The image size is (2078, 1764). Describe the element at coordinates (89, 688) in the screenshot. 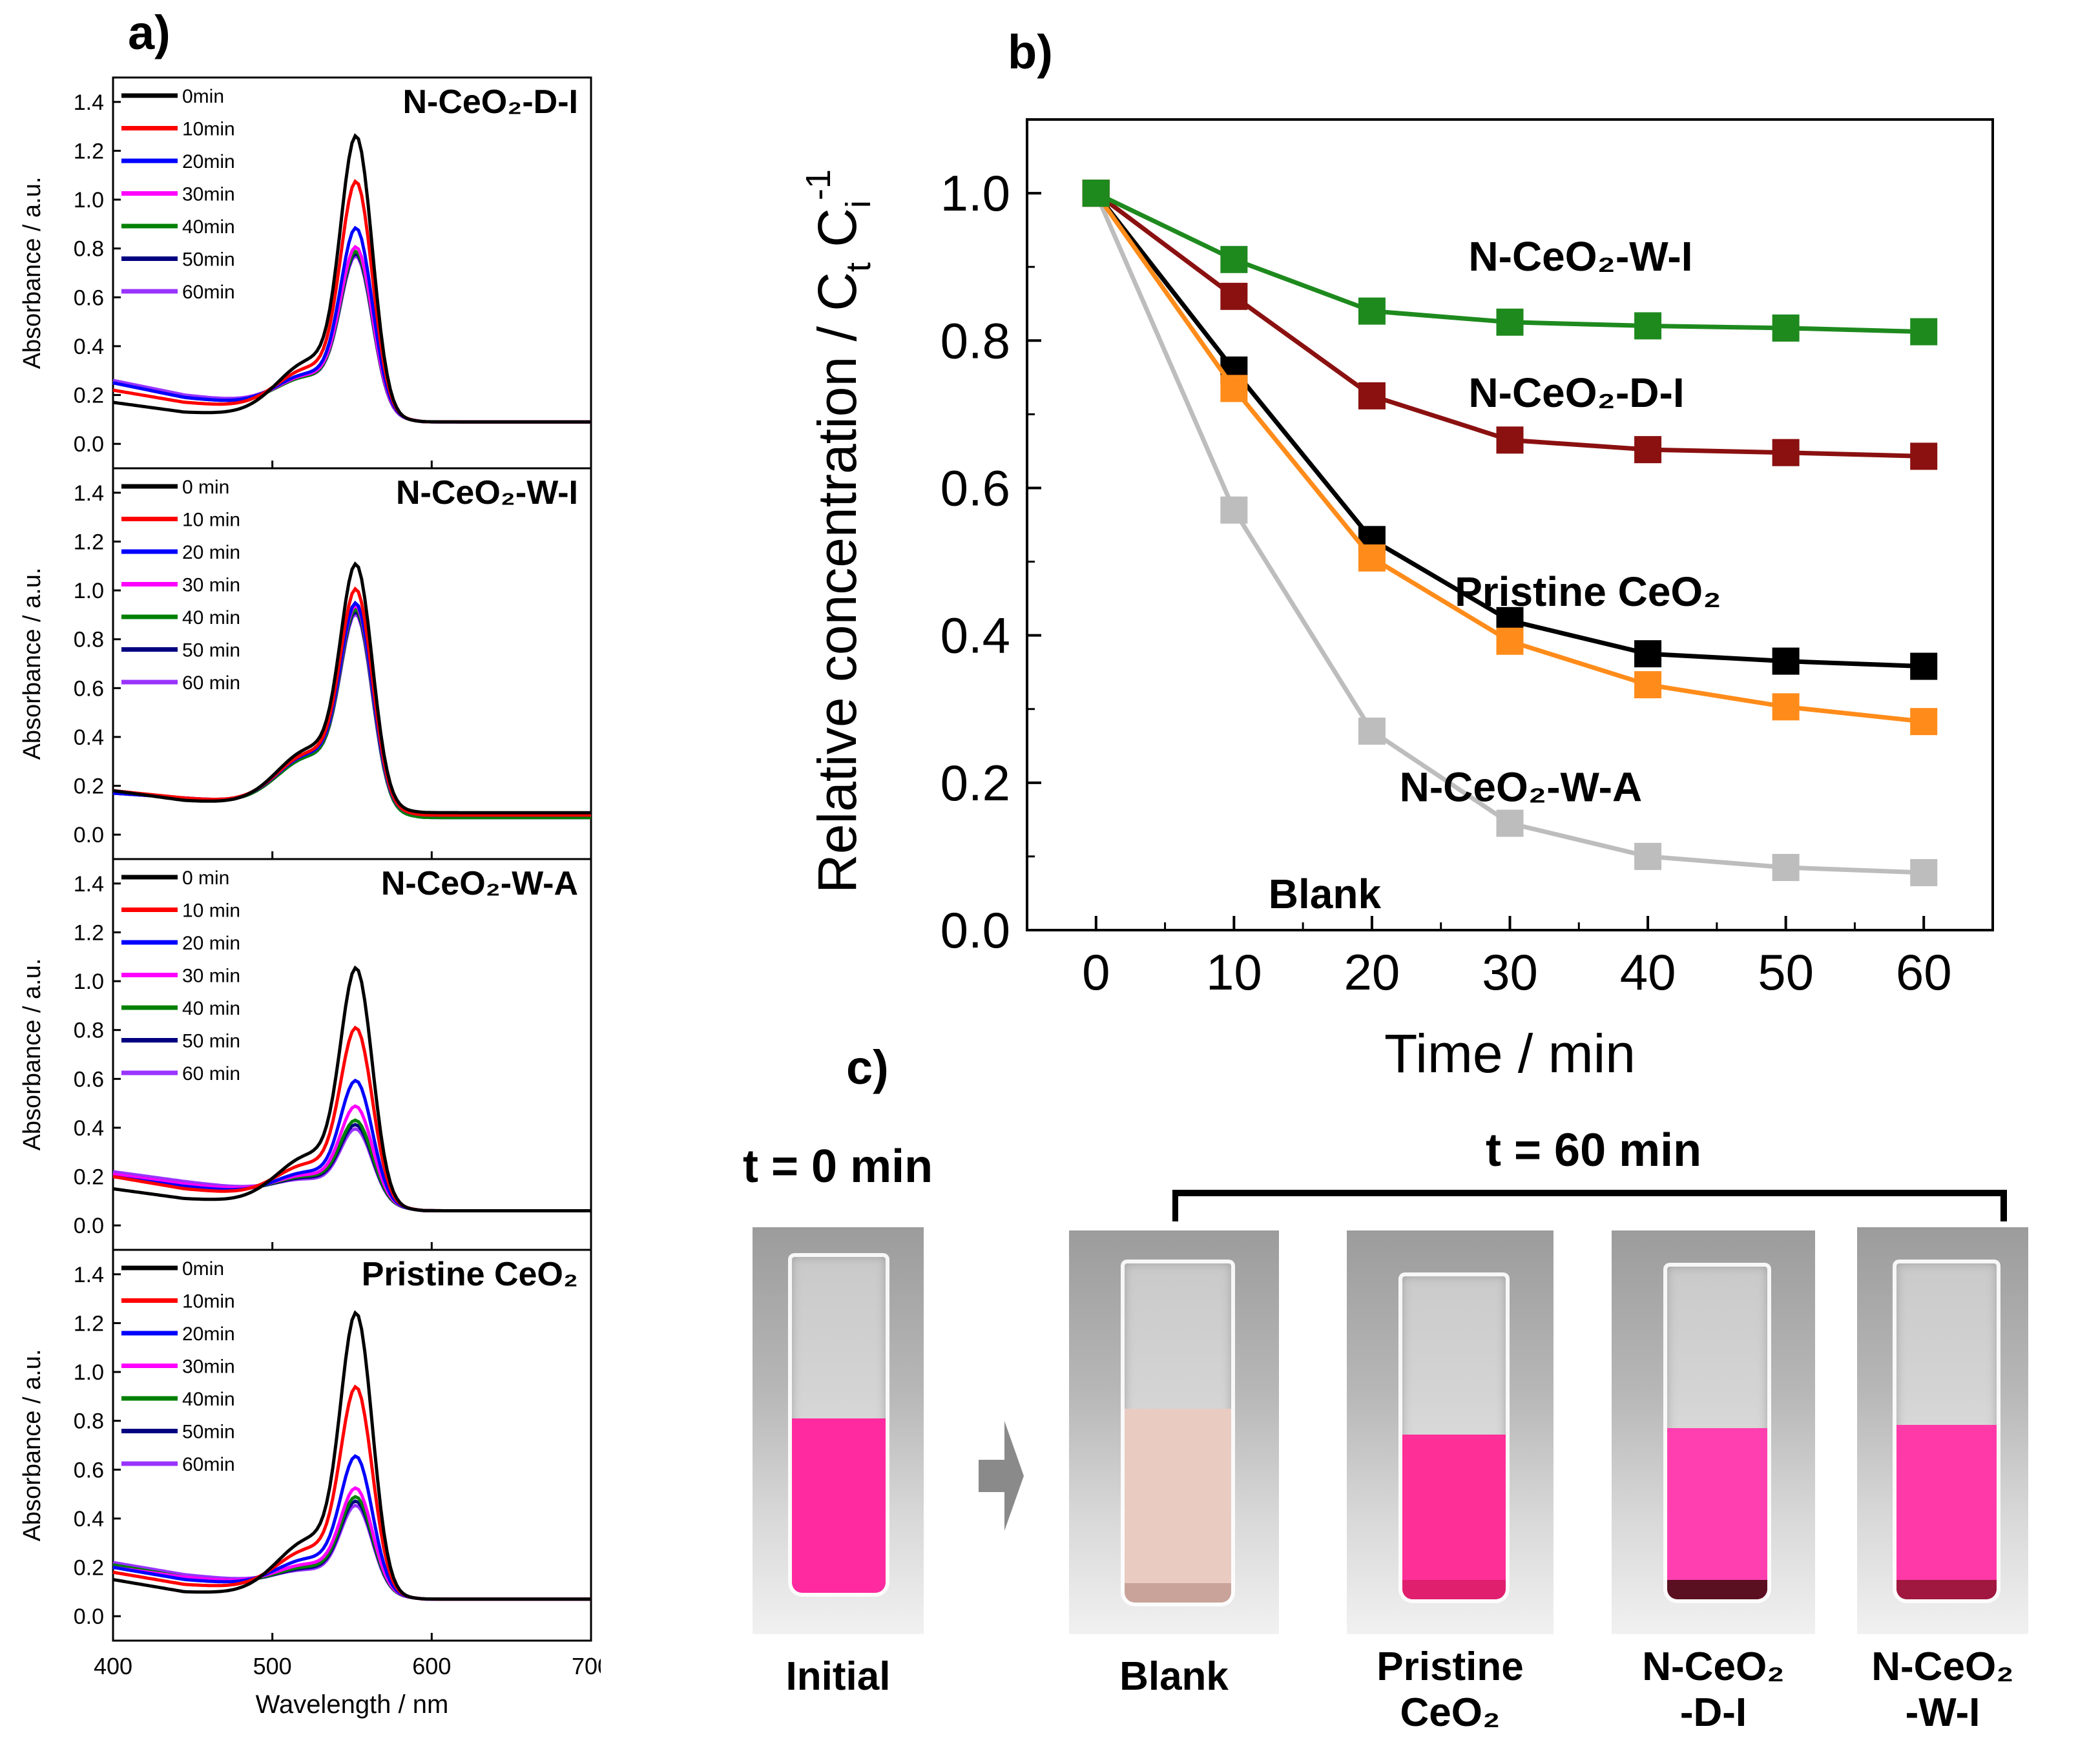

I see `y-tick-label: 0.6` at that location.